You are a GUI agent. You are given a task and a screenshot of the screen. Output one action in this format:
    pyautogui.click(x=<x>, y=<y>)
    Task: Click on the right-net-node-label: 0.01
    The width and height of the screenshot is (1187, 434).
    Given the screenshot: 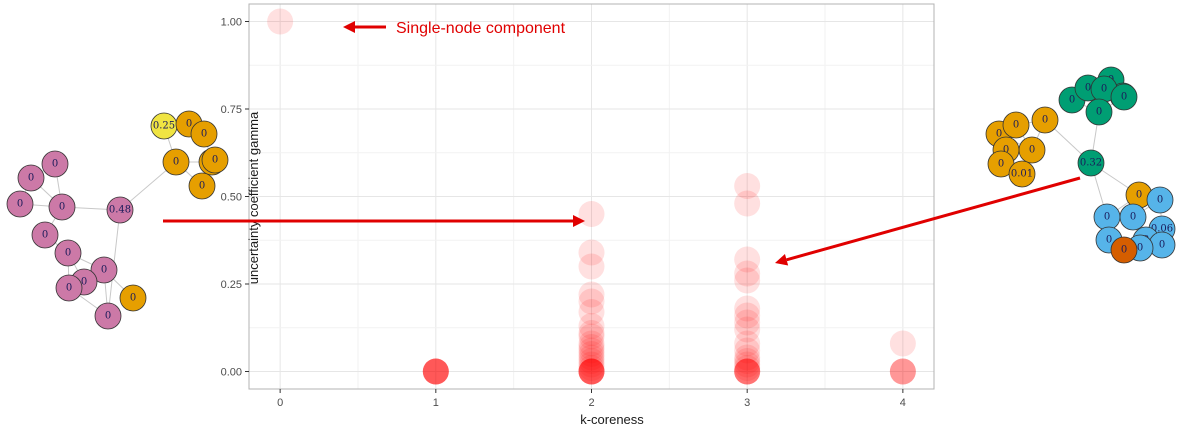 What is the action you would take?
    pyautogui.click(x=1022, y=174)
    